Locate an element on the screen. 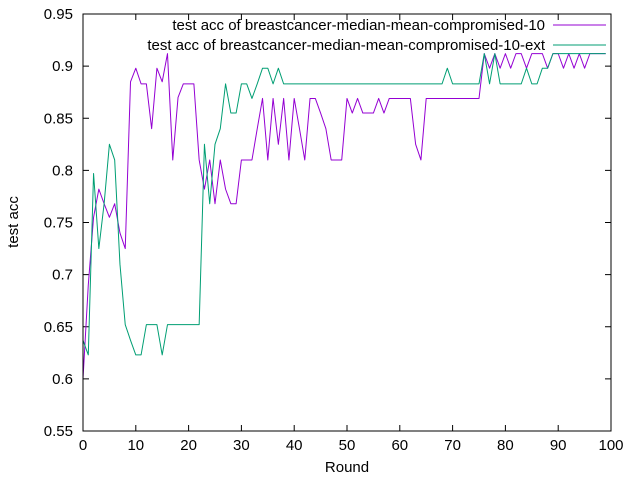 The image size is (640, 480). y-tick-label: 0.6 is located at coordinates (62, 379).